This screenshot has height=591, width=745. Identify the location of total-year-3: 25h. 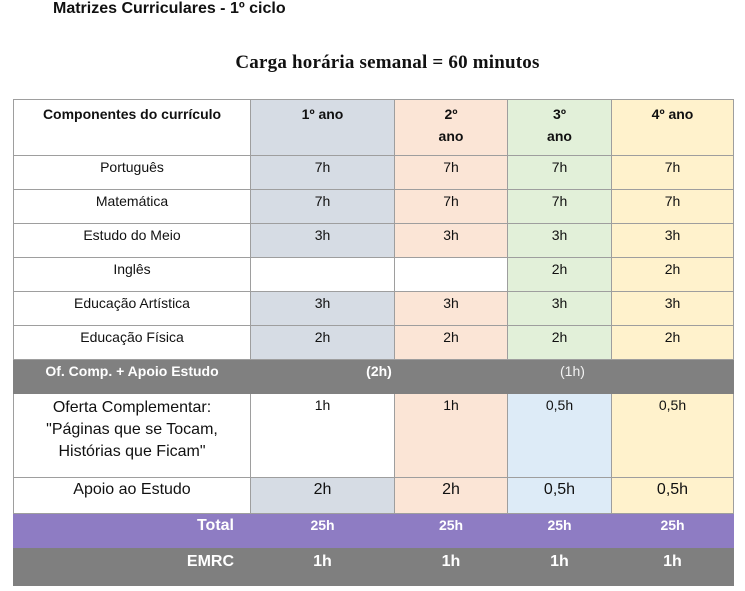
(559, 530).